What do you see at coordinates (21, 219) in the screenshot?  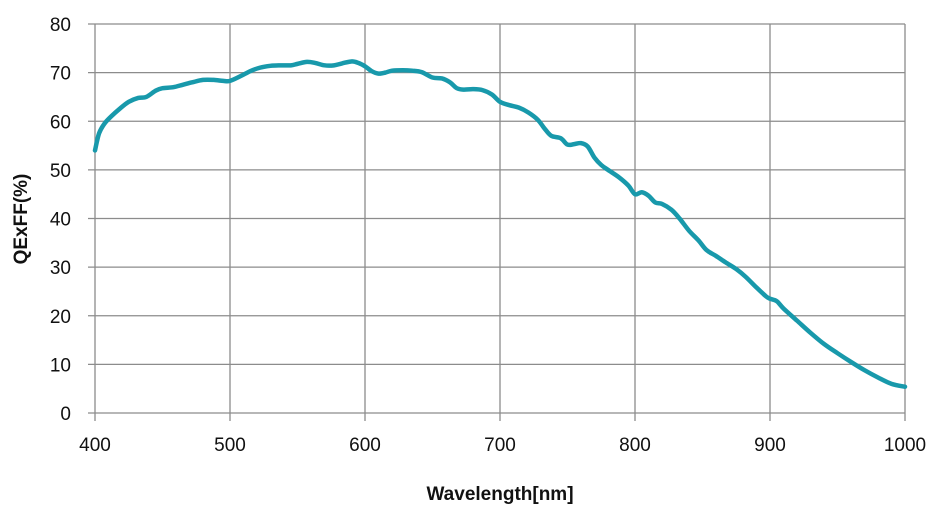 I see `y-axis-title: QExFF(%)` at bounding box center [21, 219].